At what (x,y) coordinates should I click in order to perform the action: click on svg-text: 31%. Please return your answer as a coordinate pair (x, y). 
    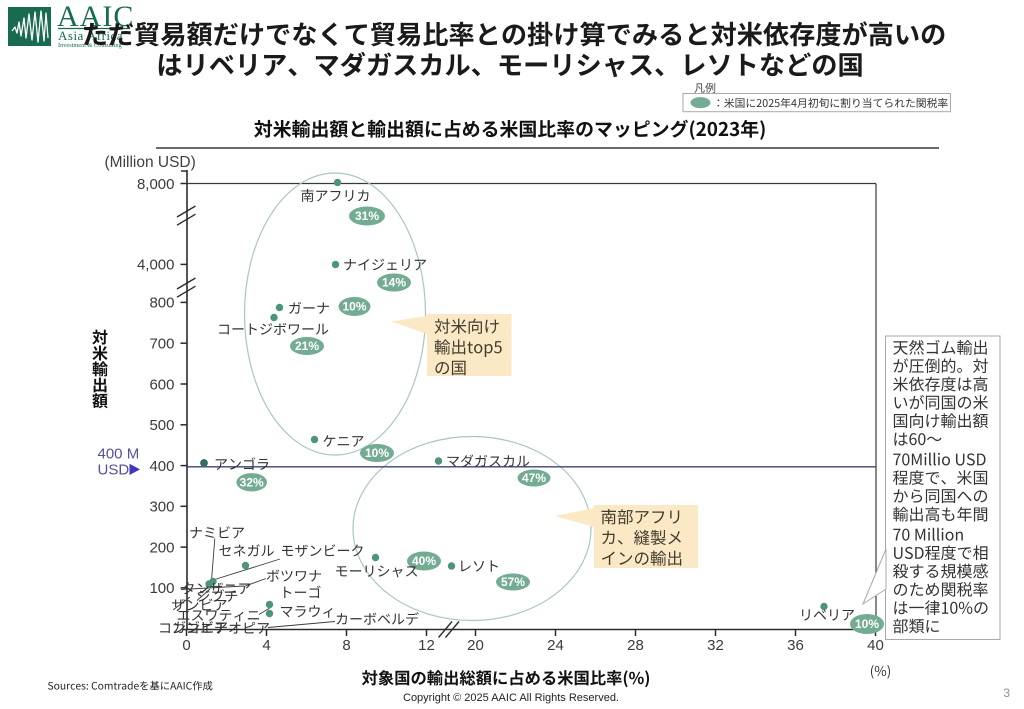
    Looking at the image, I should click on (367, 216).